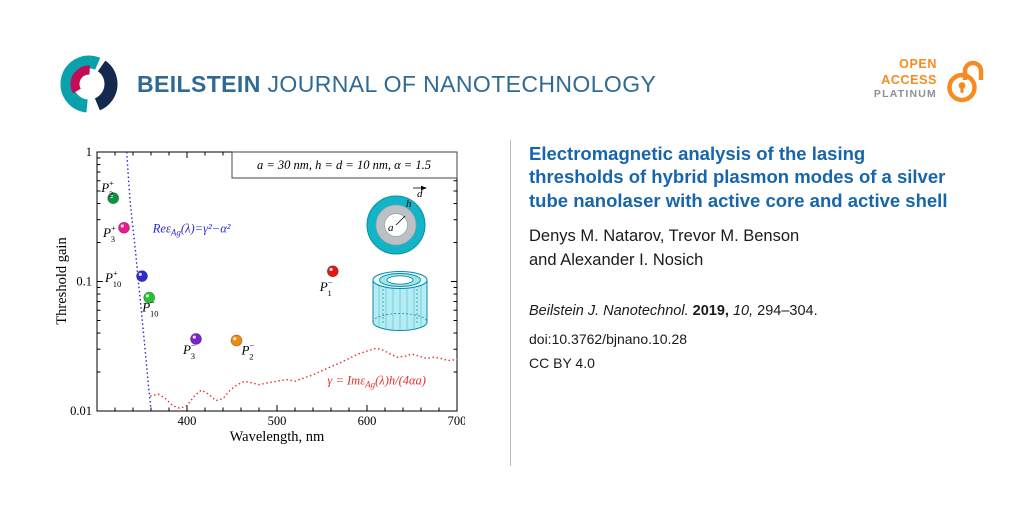  What do you see at coordinates (89, 84) in the screenshot?
I see `beilstein-logo-icon` at bounding box center [89, 84].